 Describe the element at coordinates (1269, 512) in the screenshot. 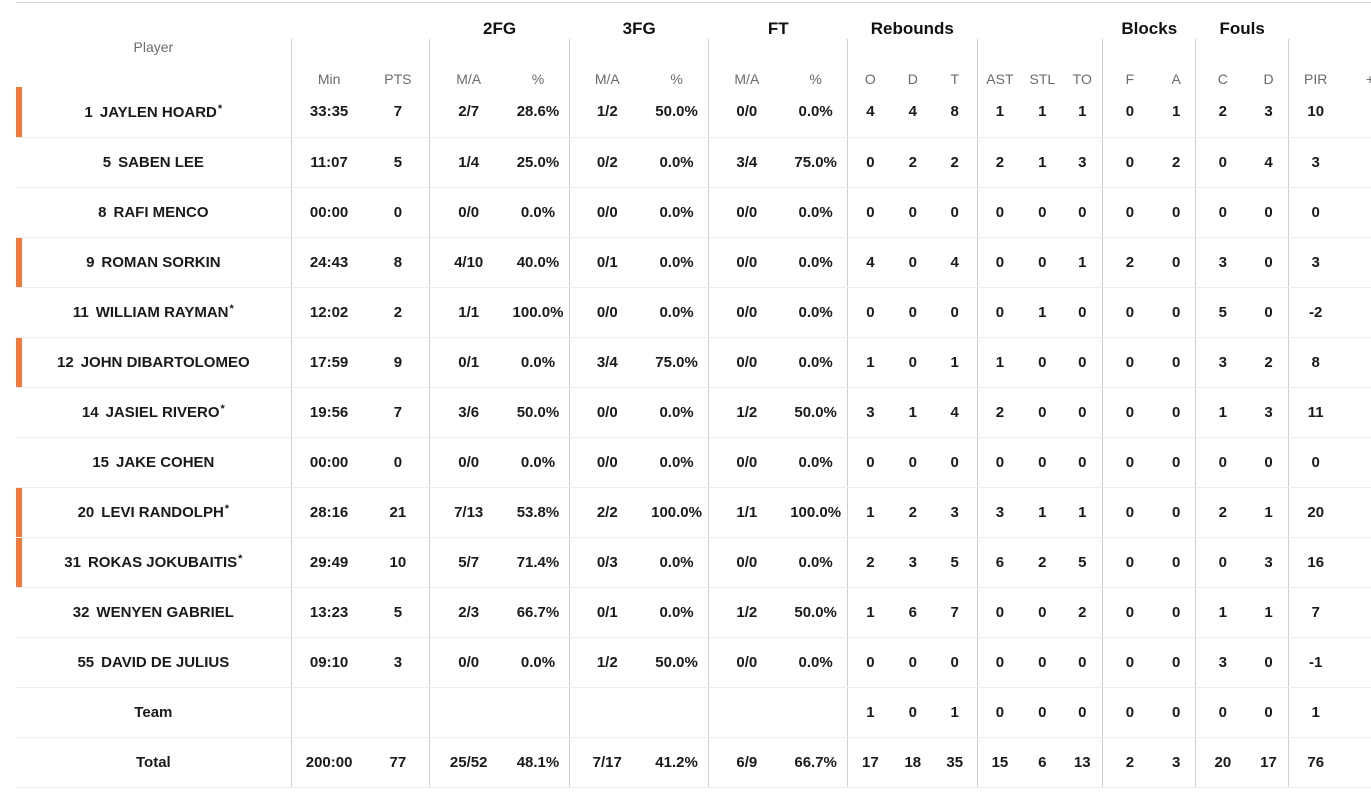

I see `cell-fouls-drawn: 1` at that location.